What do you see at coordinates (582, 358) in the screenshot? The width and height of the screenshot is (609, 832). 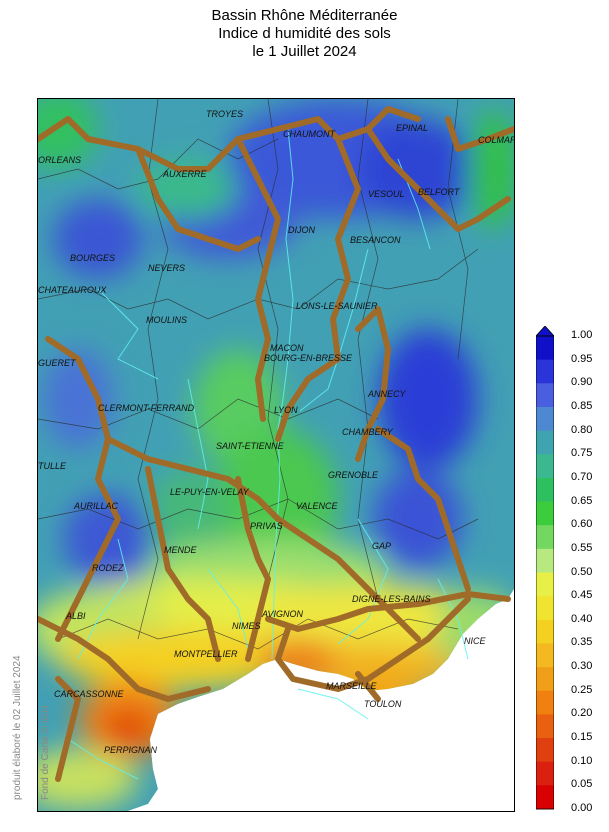 I see `colorbar-tick-label: 0.95` at bounding box center [582, 358].